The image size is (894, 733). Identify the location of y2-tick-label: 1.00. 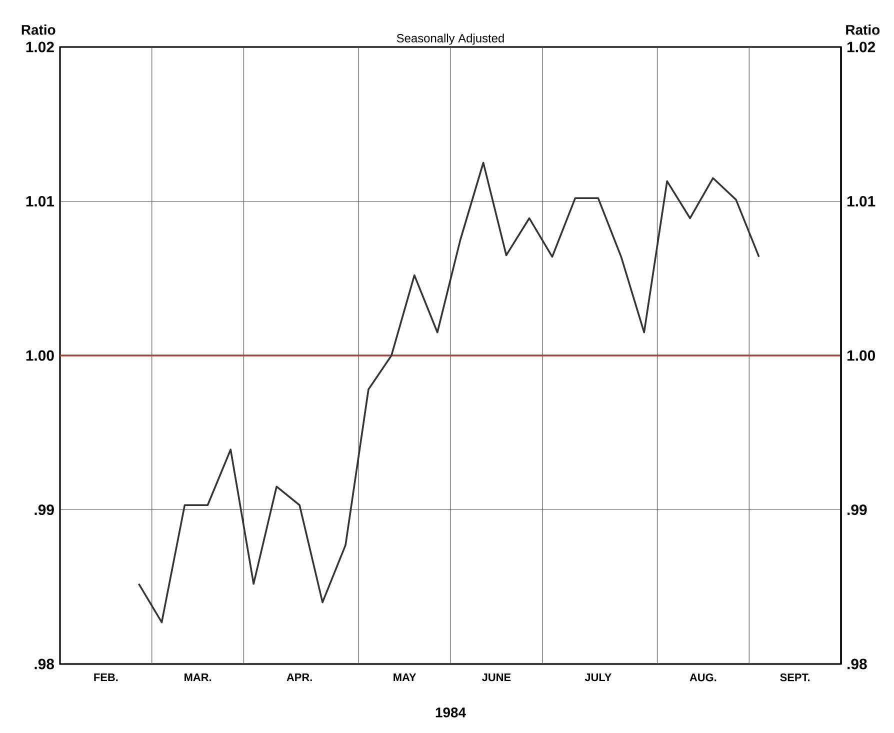
(861, 355).